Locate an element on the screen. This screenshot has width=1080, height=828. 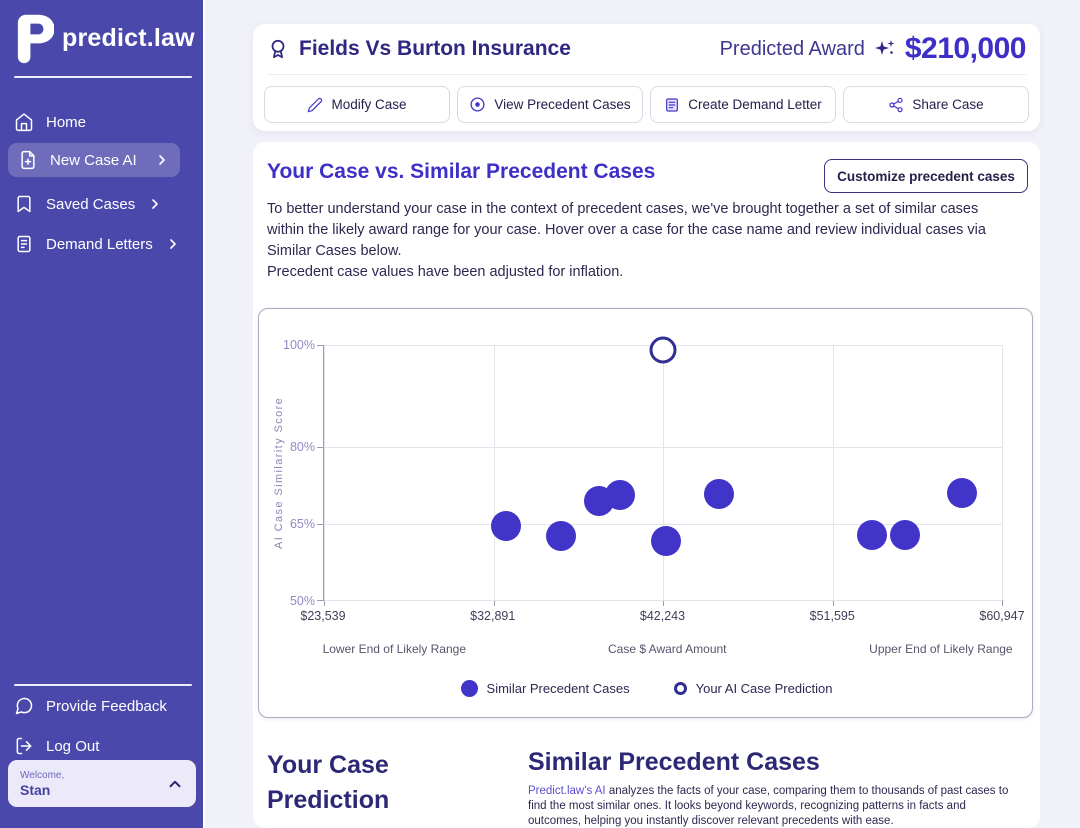
award-ribbon-icon is located at coordinates (278, 49).